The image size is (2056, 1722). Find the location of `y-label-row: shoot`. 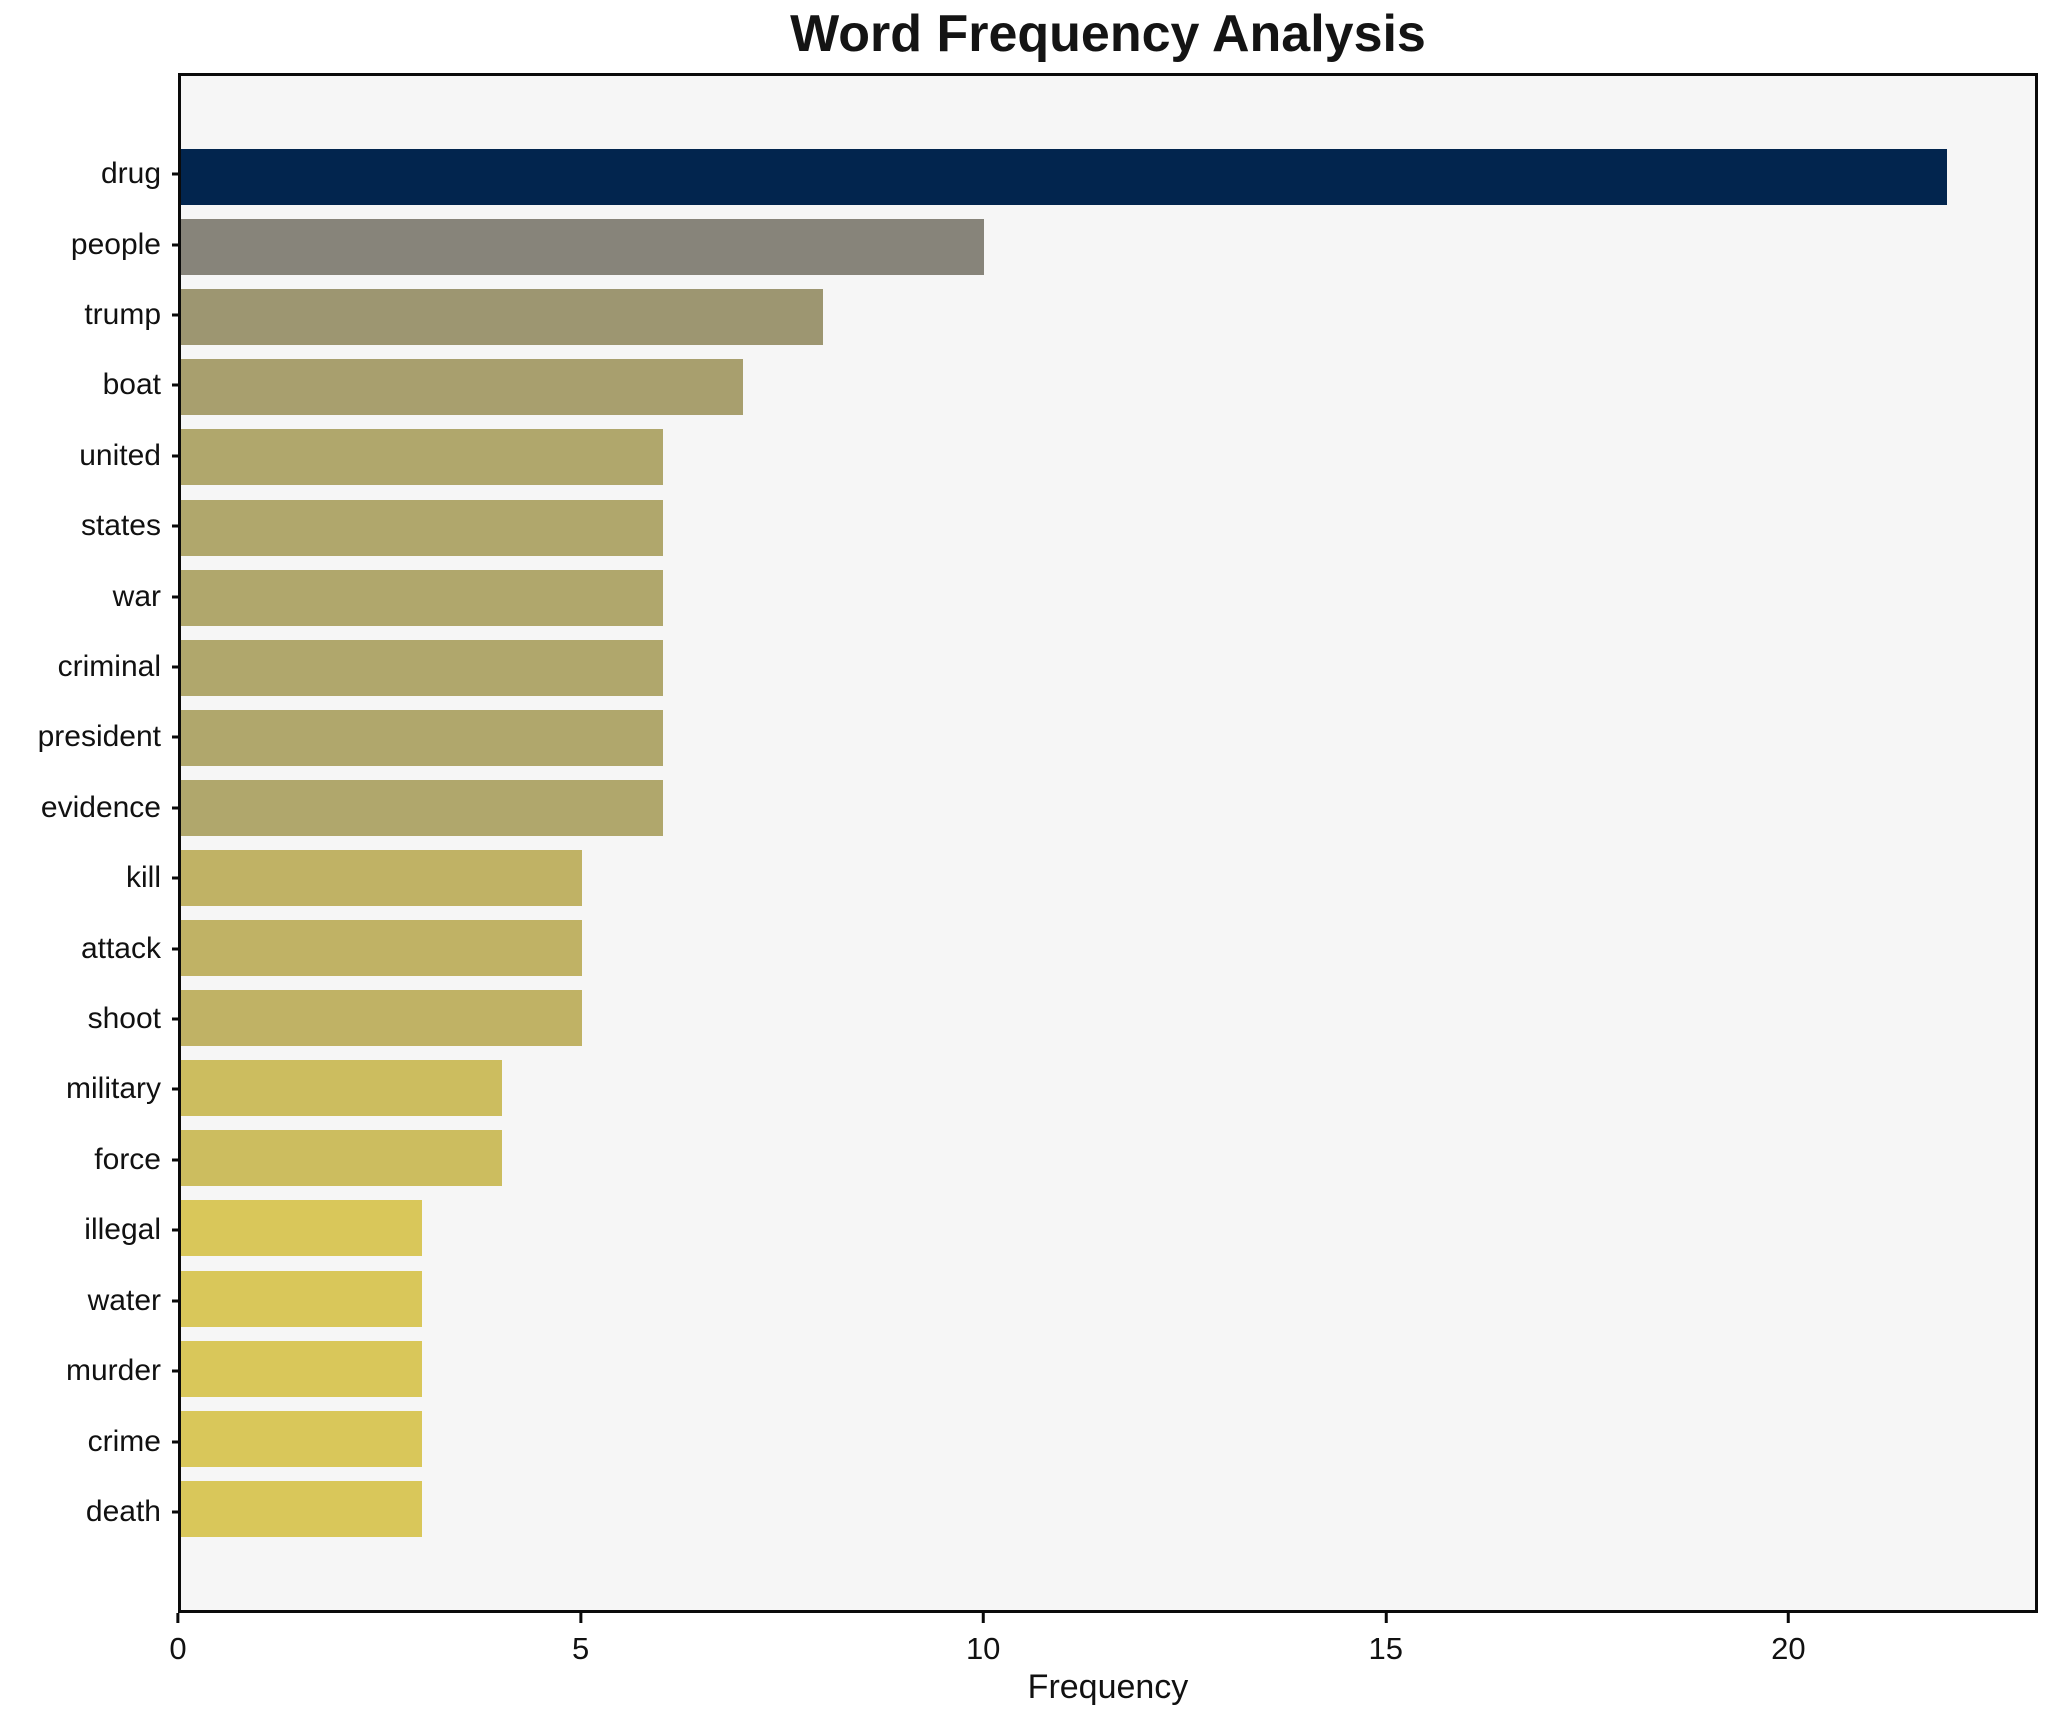

y-label-row: shoot is located at coordinates (90, 1019).